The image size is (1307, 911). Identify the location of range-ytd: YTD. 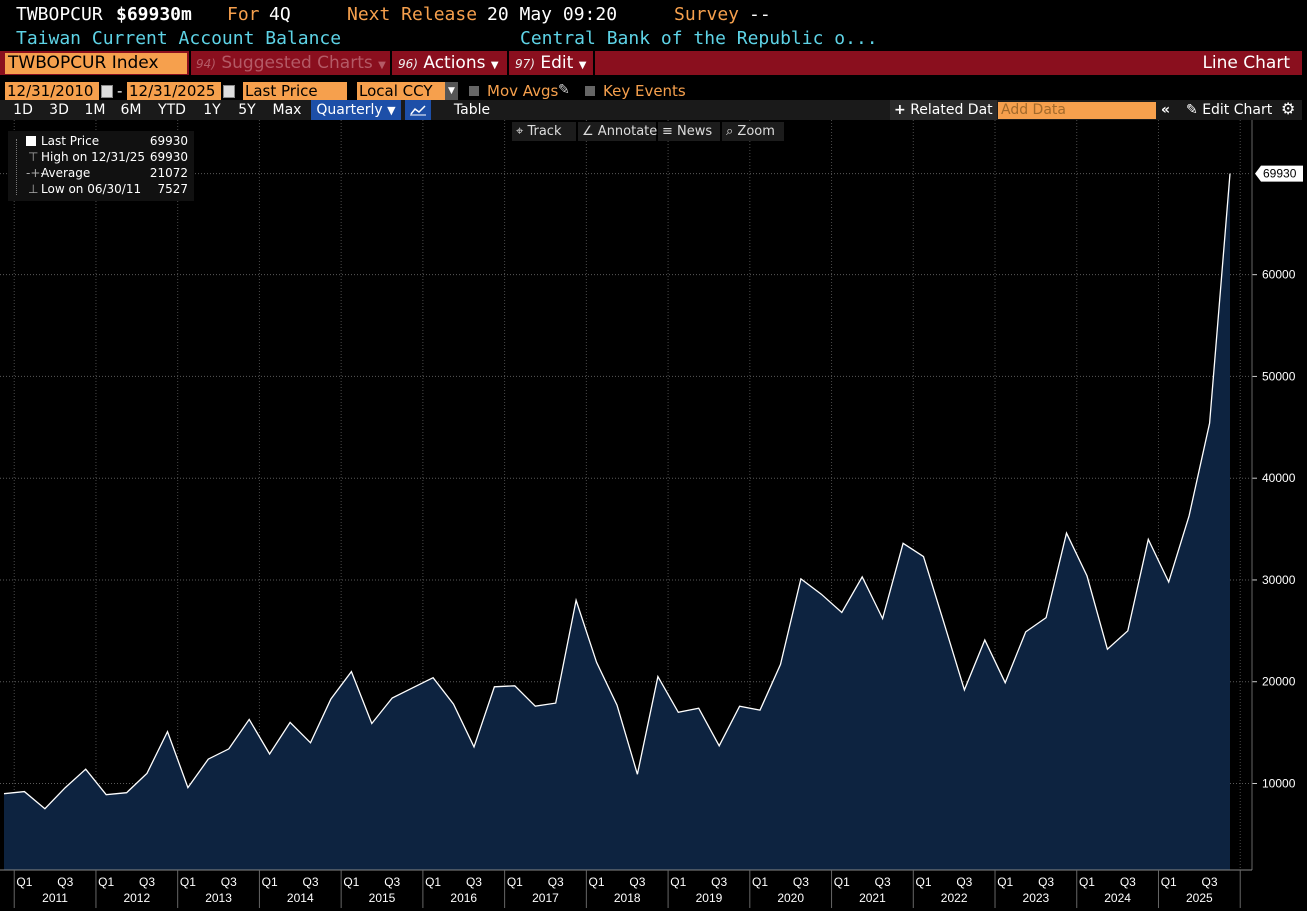
(172, 110).